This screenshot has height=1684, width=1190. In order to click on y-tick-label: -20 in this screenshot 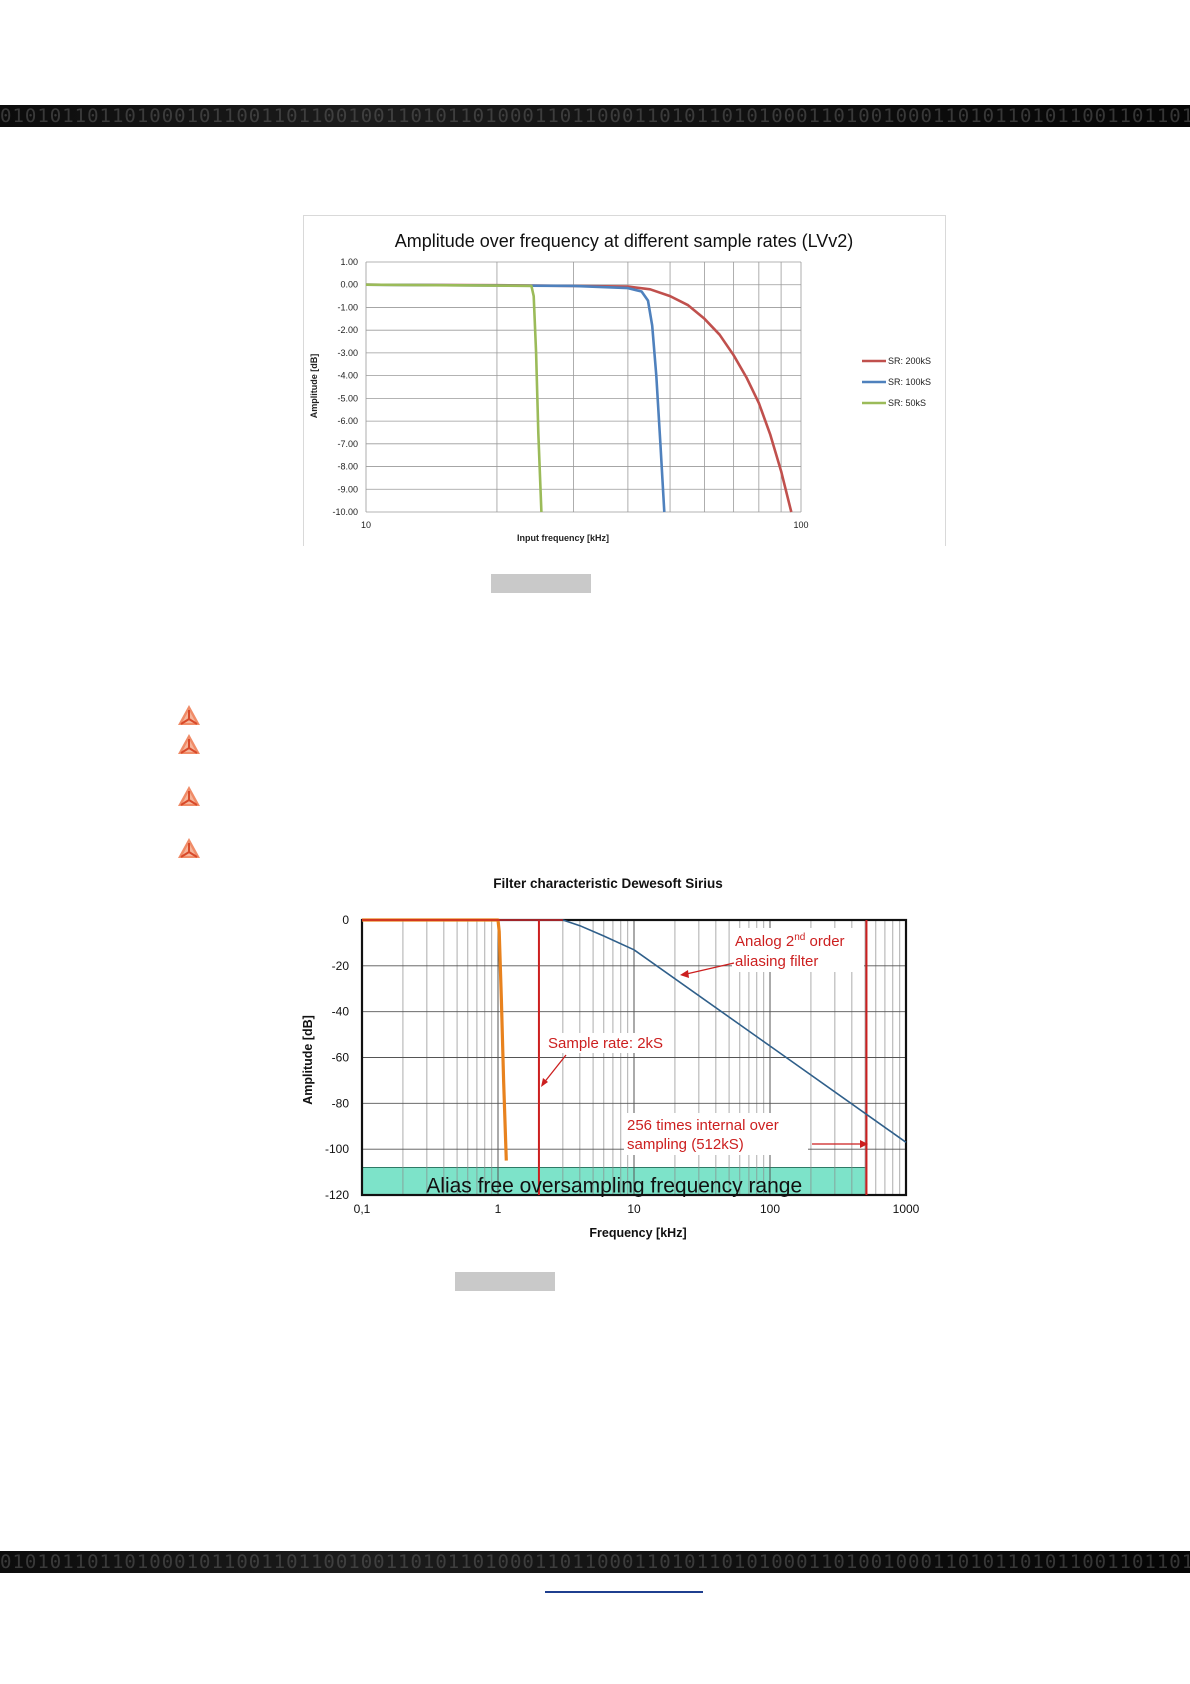, I will do `click(341, 966)`.